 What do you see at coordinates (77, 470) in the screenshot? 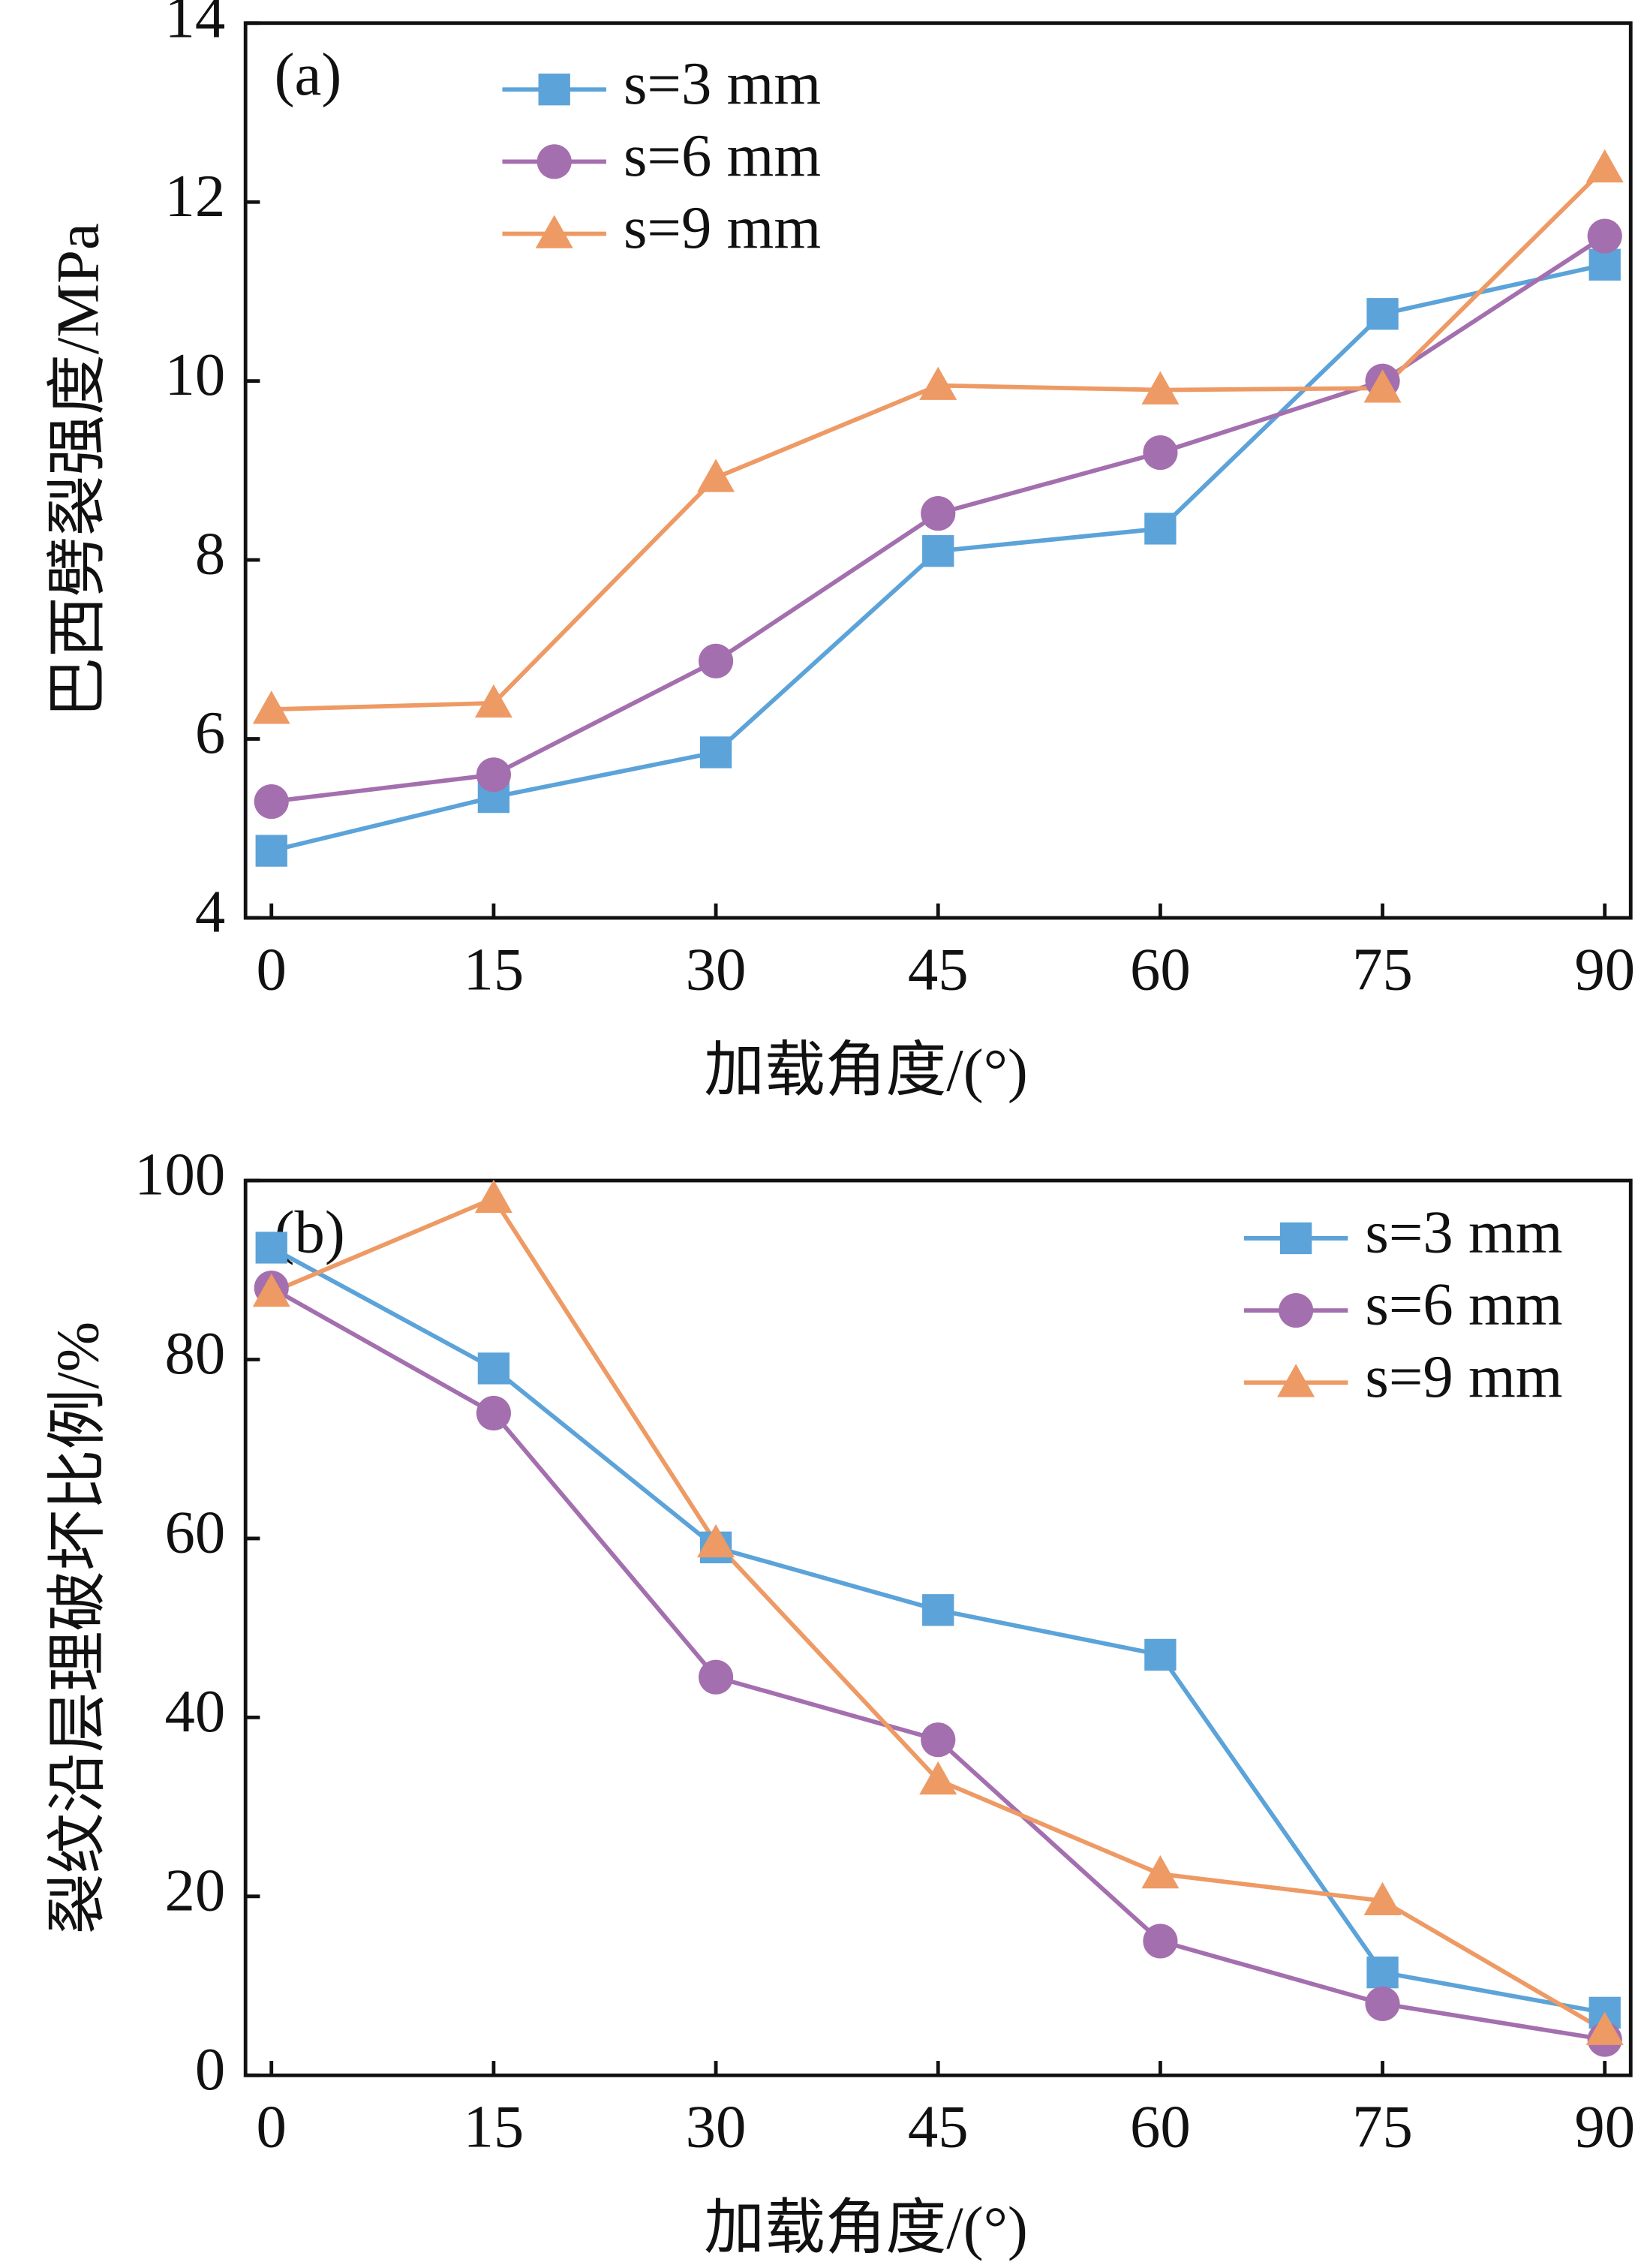
I see `y-axis-label: 巴西劈裂强度/MPa` at bounding box center [77, 470].